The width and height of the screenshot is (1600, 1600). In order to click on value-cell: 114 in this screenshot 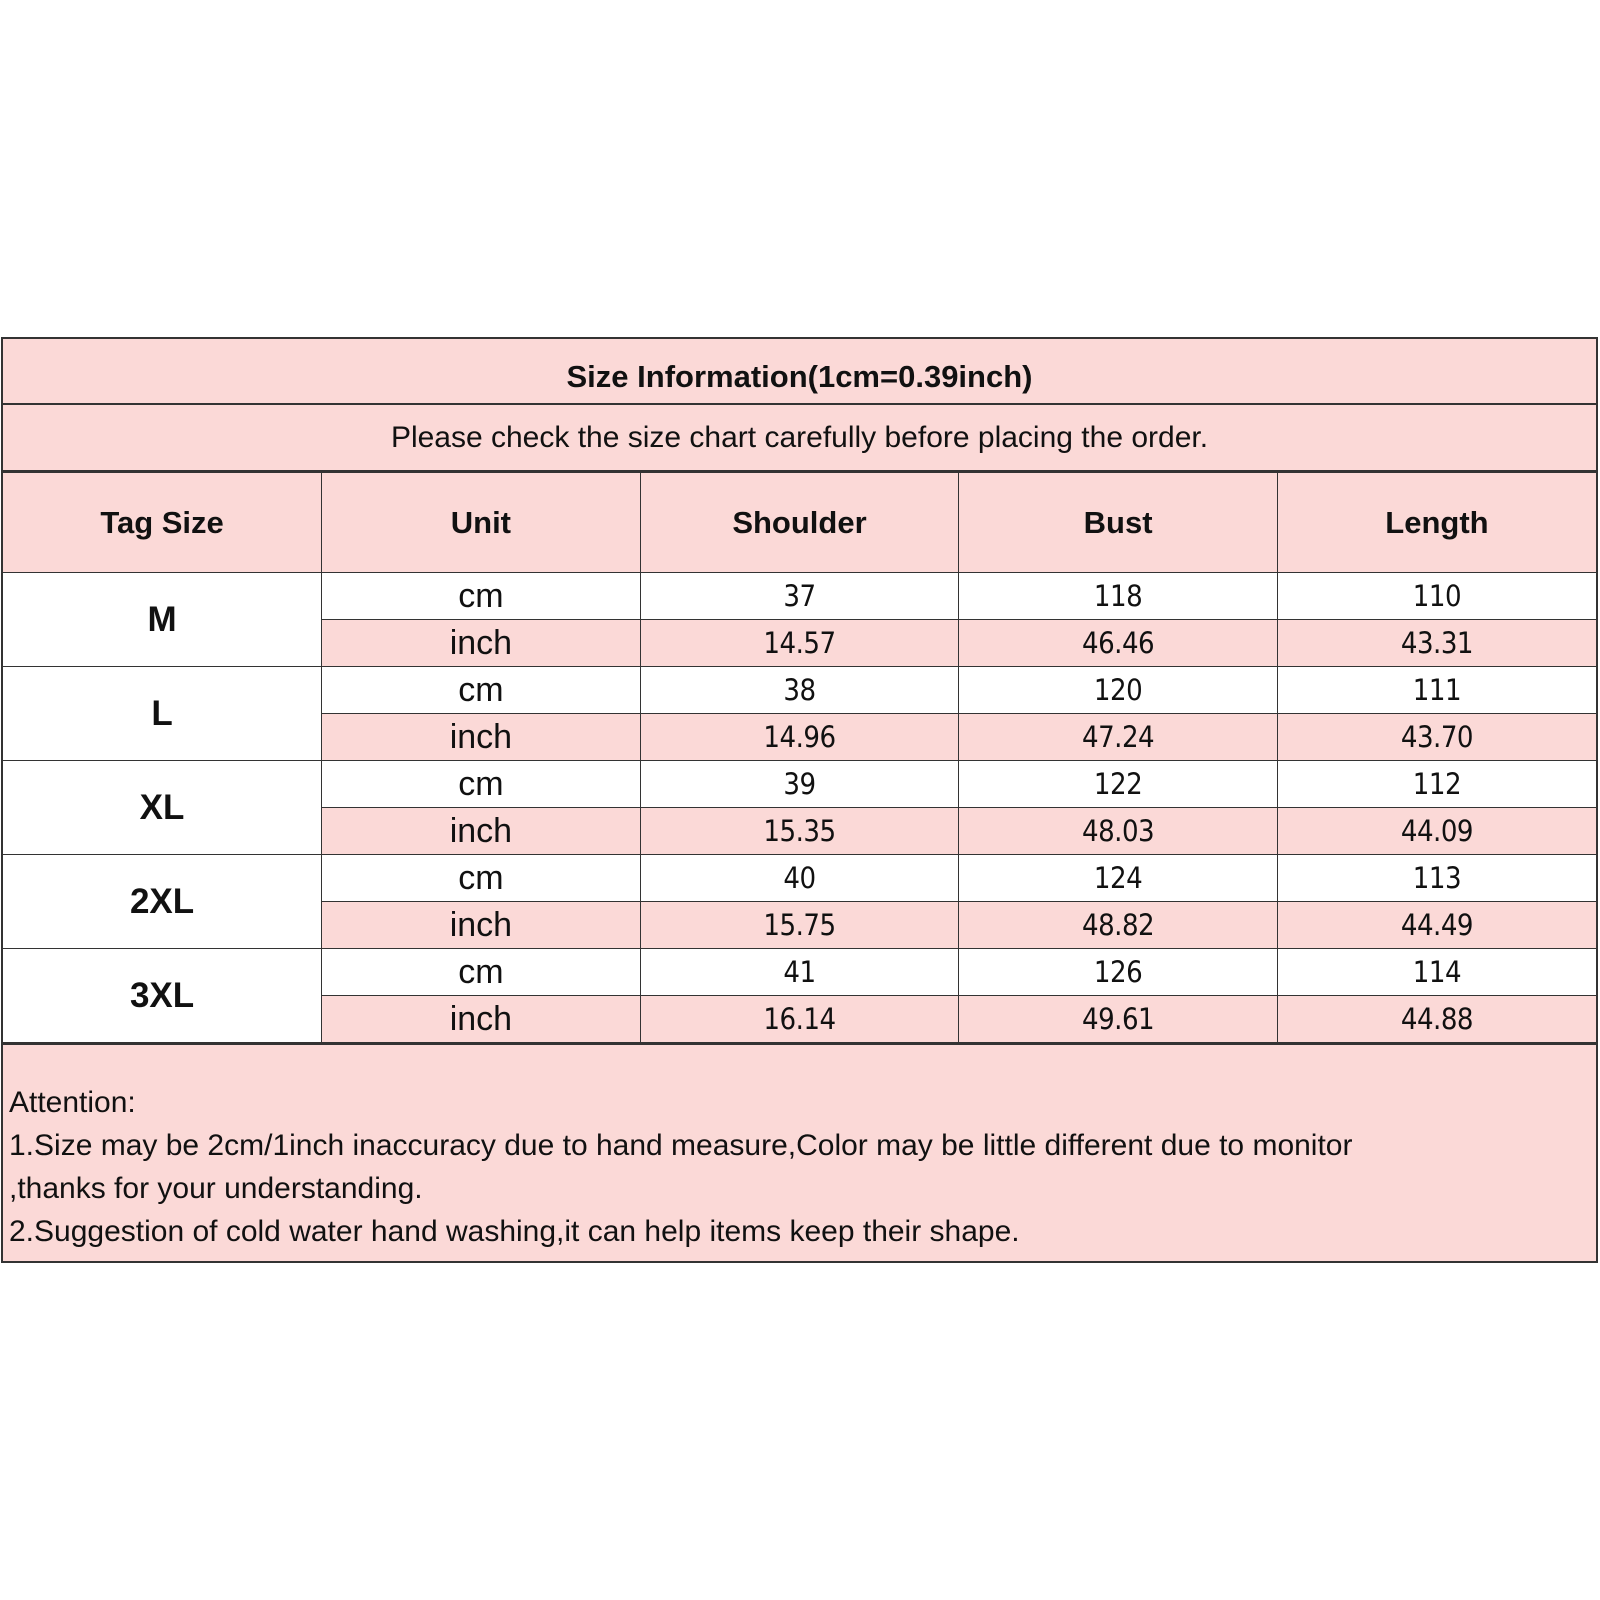, I will do `click(1436, 972)`.